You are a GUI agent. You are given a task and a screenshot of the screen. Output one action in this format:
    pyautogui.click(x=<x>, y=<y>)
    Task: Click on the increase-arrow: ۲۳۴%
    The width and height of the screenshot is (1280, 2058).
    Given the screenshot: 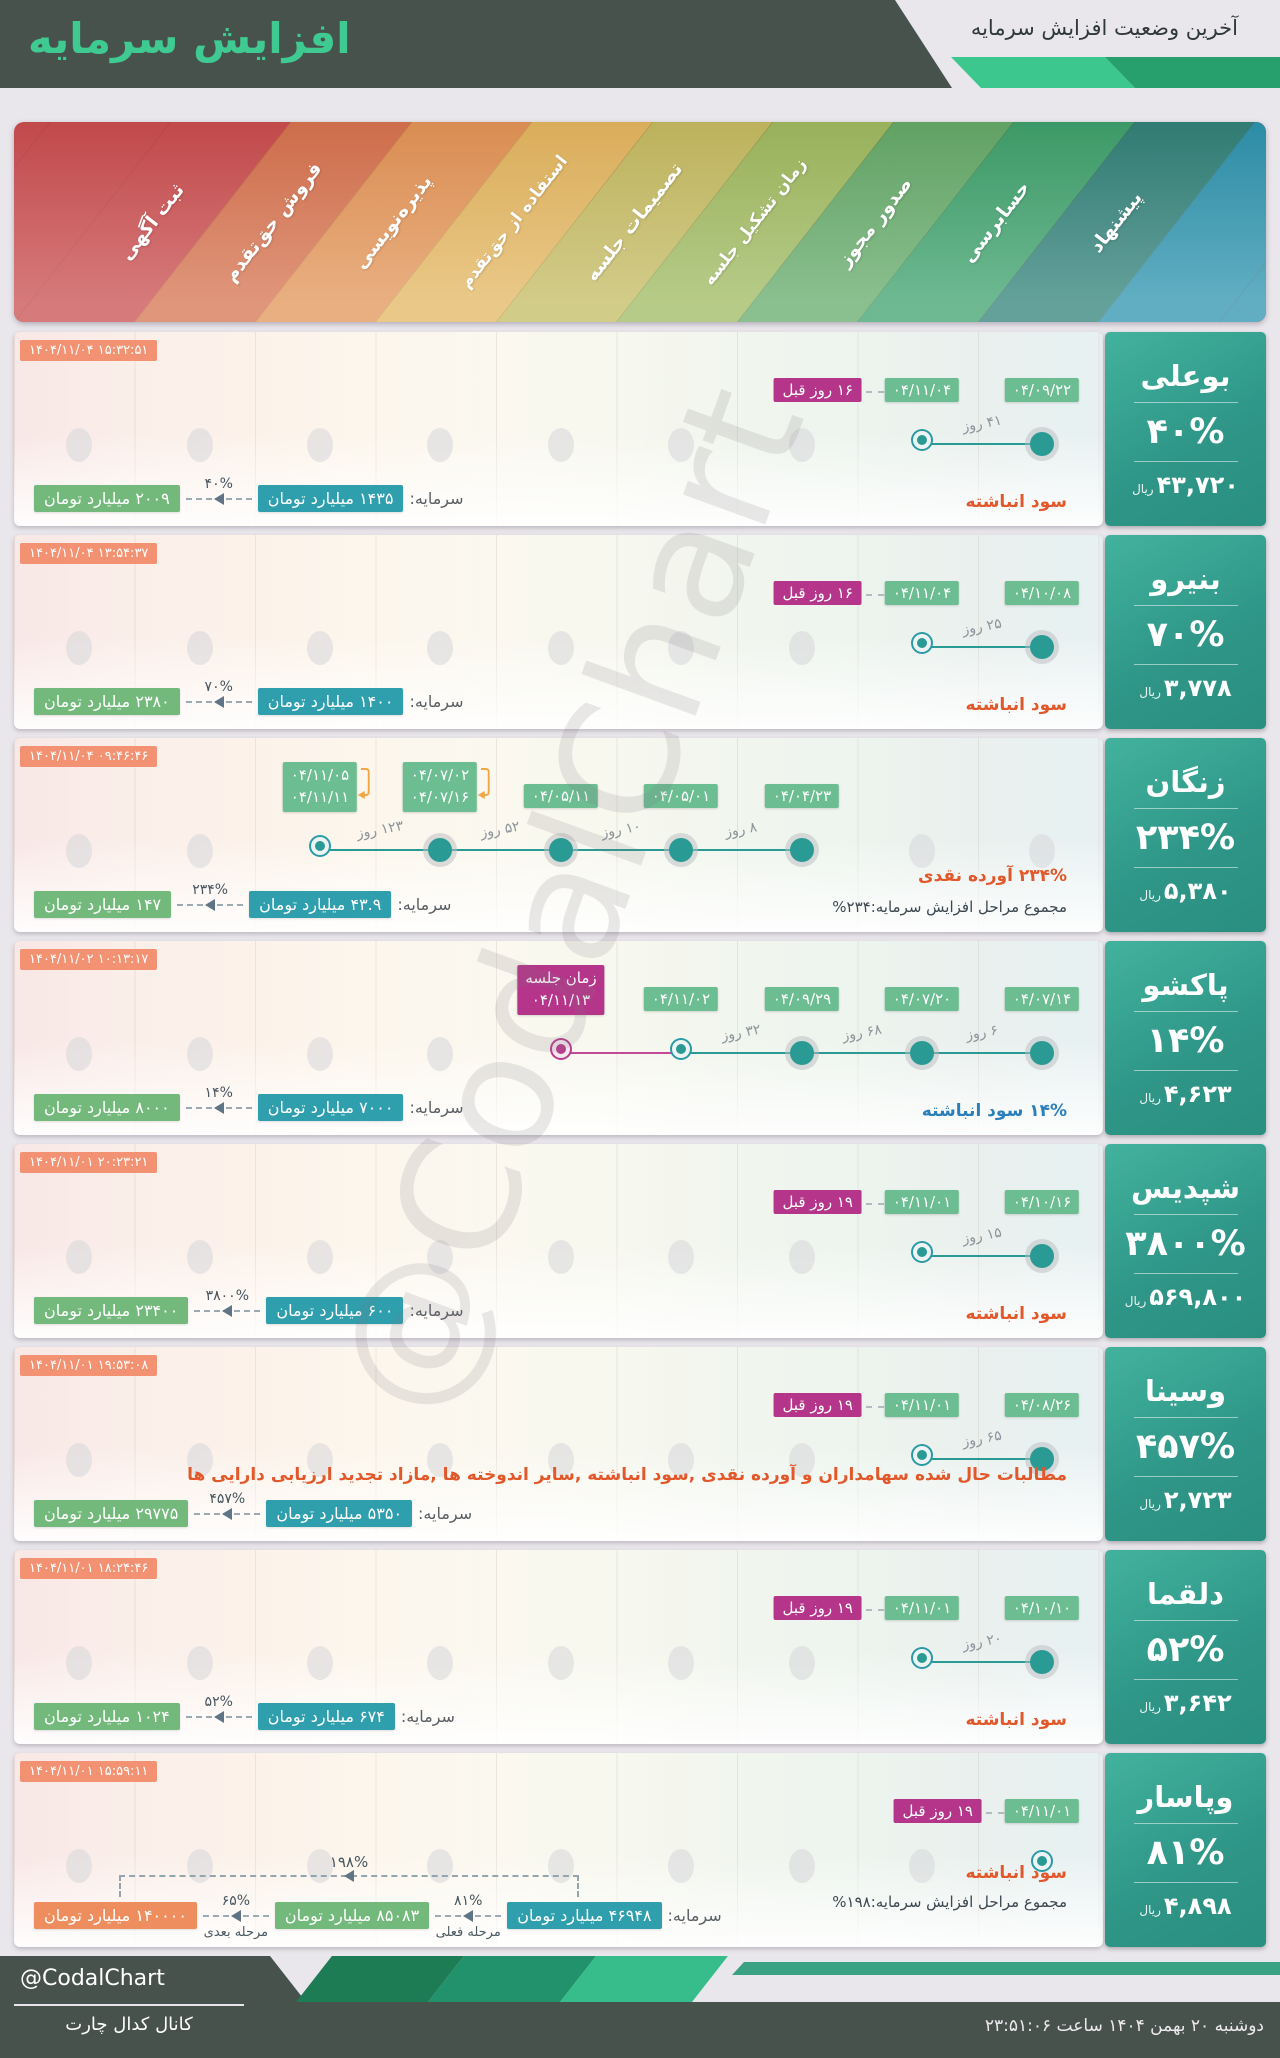 What is the action you would take?
    pyautogui.click(x=210, y=897)
    